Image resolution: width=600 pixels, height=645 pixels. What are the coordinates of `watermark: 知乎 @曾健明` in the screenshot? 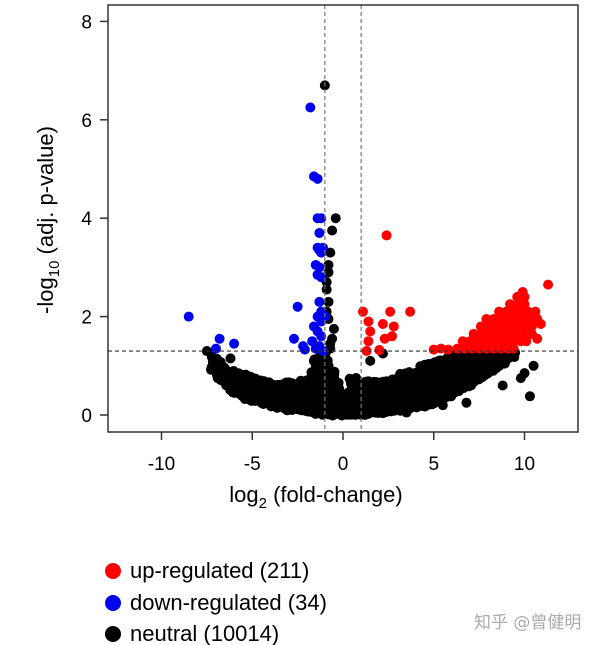 It's located at (527, 623).